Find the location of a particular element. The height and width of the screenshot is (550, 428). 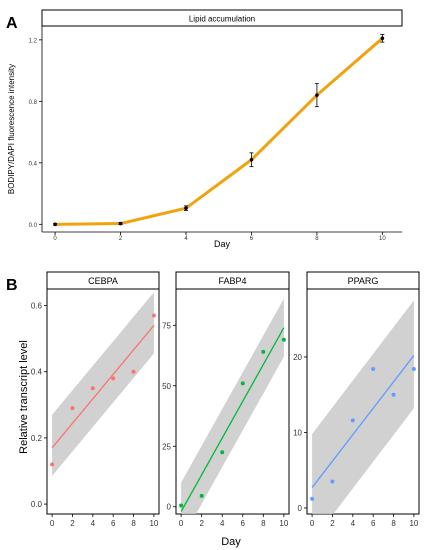

facet-pparg: PPARG 0 10 20 0 2 4 6 8 10 is located at coordinates (356, 399).